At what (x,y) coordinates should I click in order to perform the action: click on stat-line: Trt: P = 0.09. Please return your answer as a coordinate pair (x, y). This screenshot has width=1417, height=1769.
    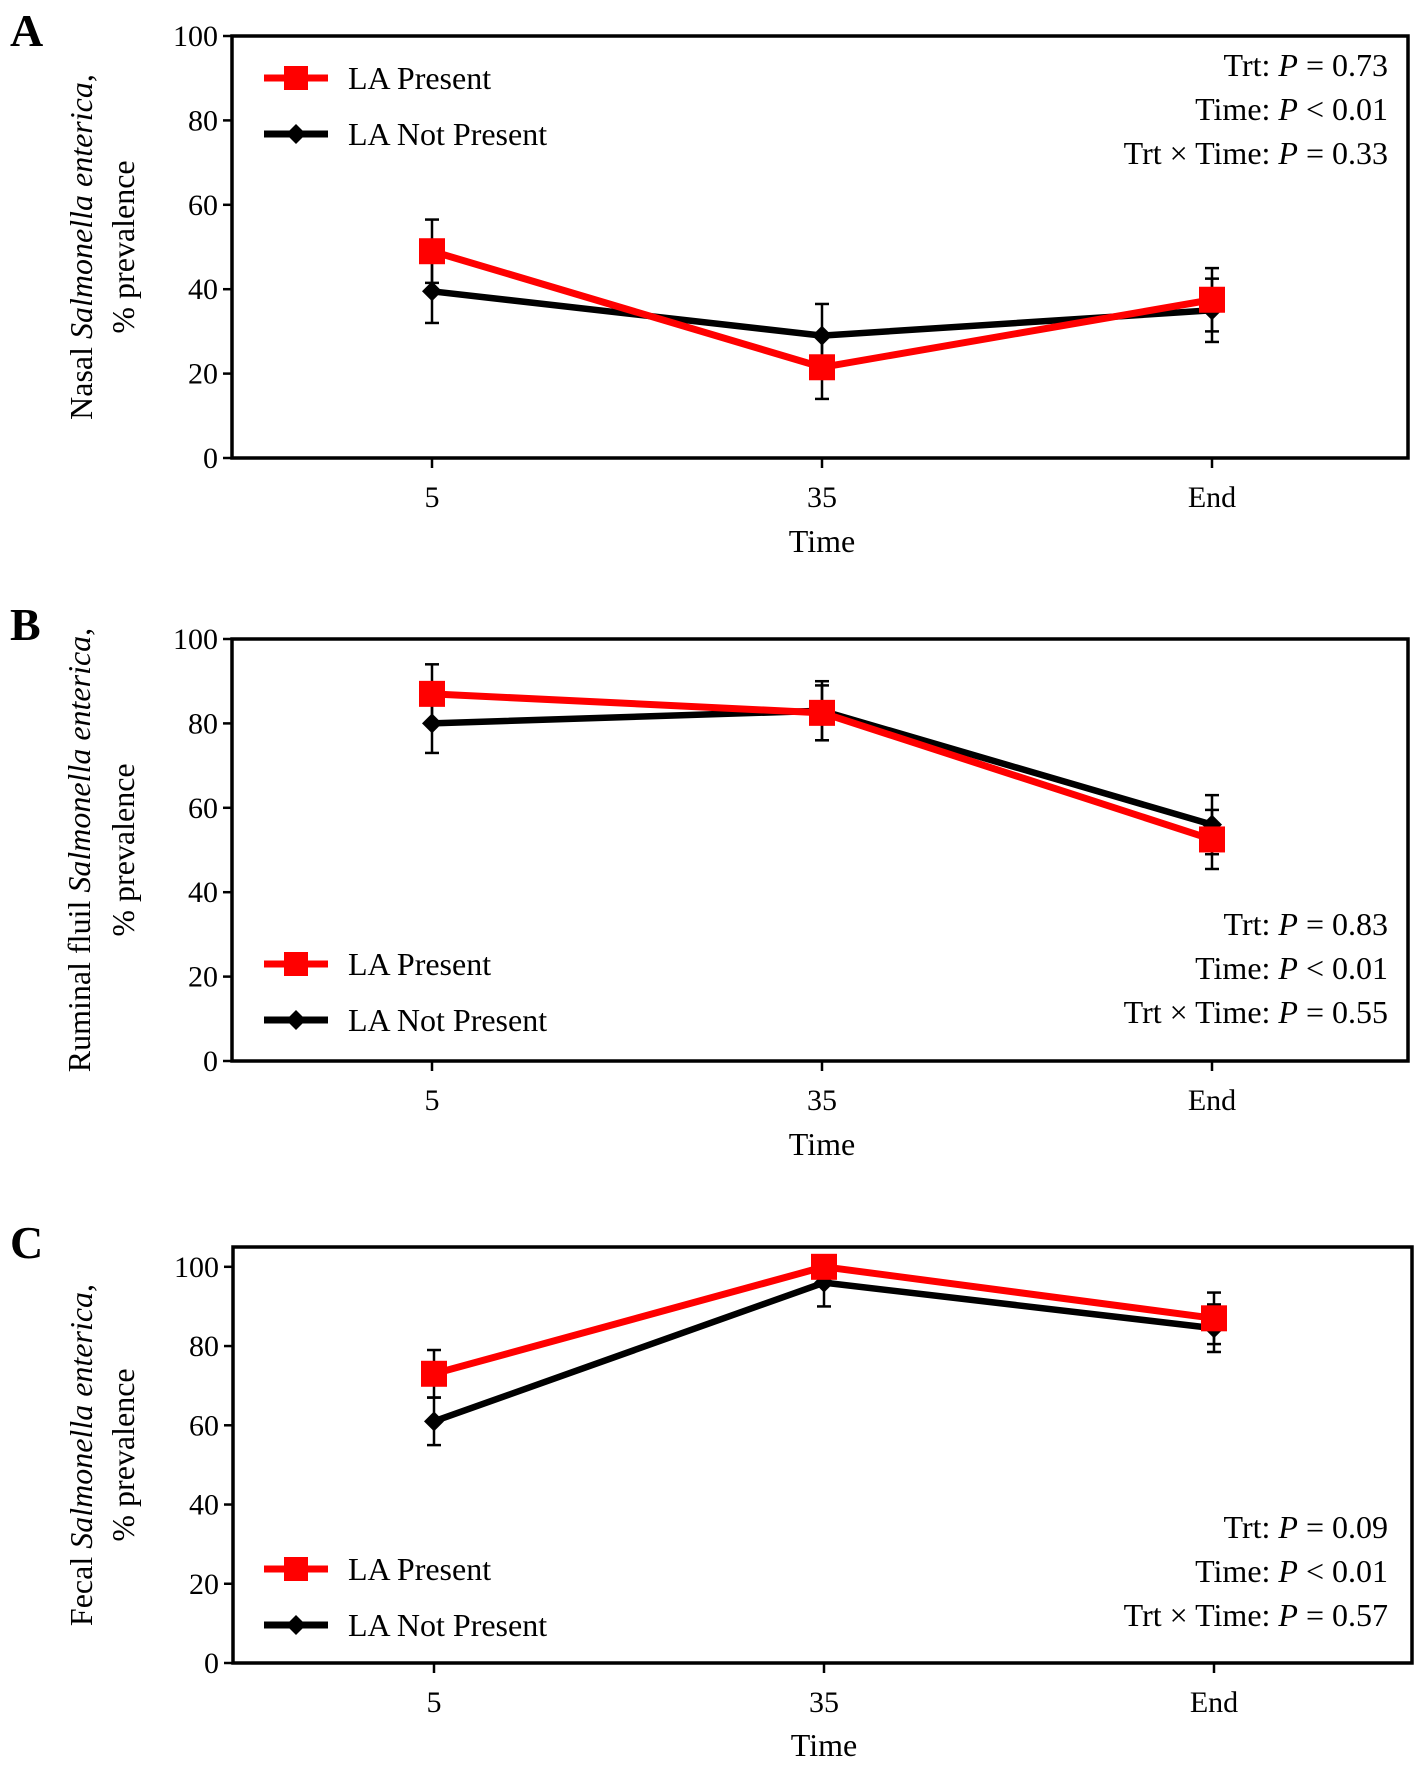
    Looking at the image, I should click on (1306, 1527).